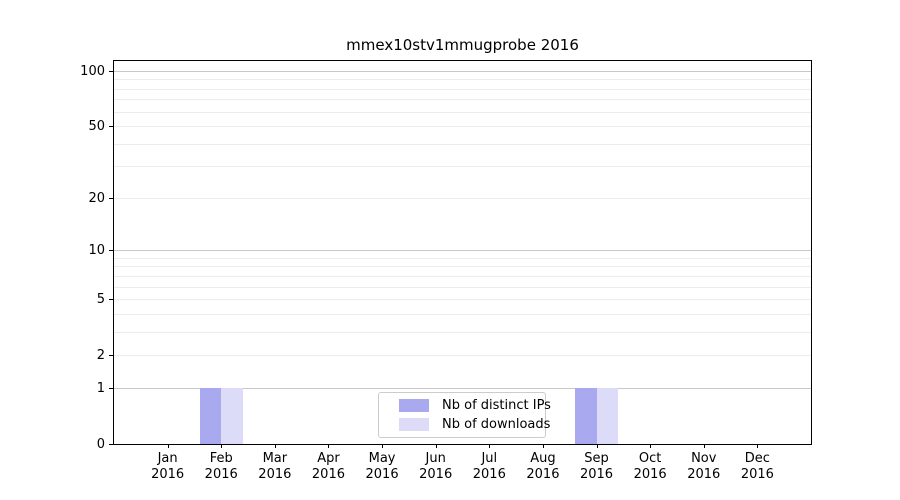 The height and width of the screenshot is (500, 900). Describe the element at coordinates (222, 446) in the screenshot. I see `x-tick-feb` at that location.